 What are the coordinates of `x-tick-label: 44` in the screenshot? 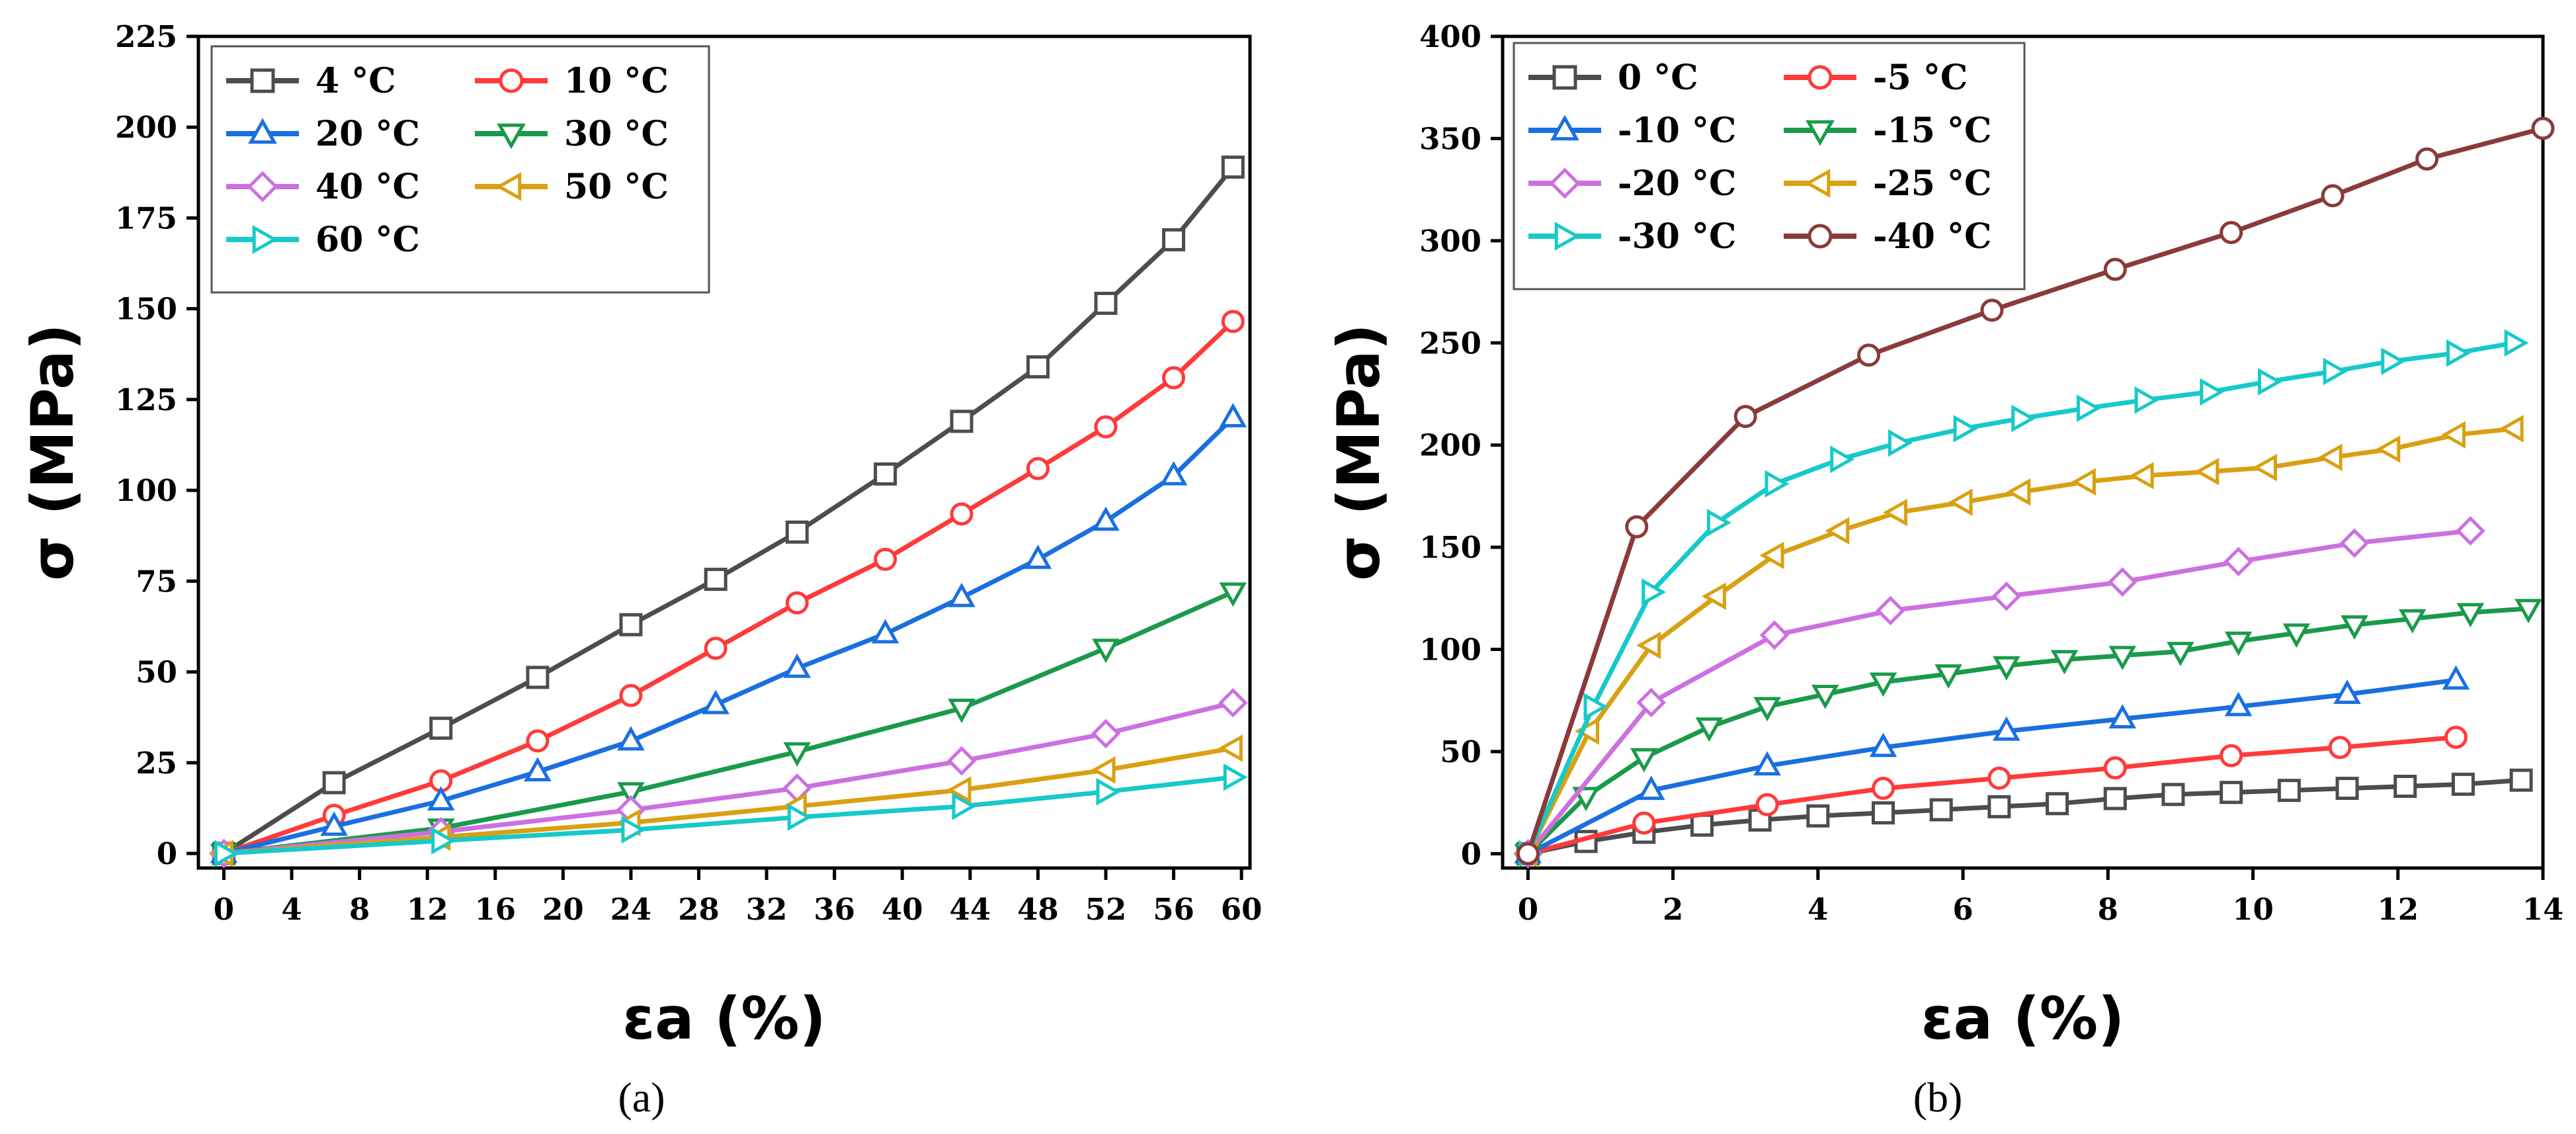 It's located at (970, 909).